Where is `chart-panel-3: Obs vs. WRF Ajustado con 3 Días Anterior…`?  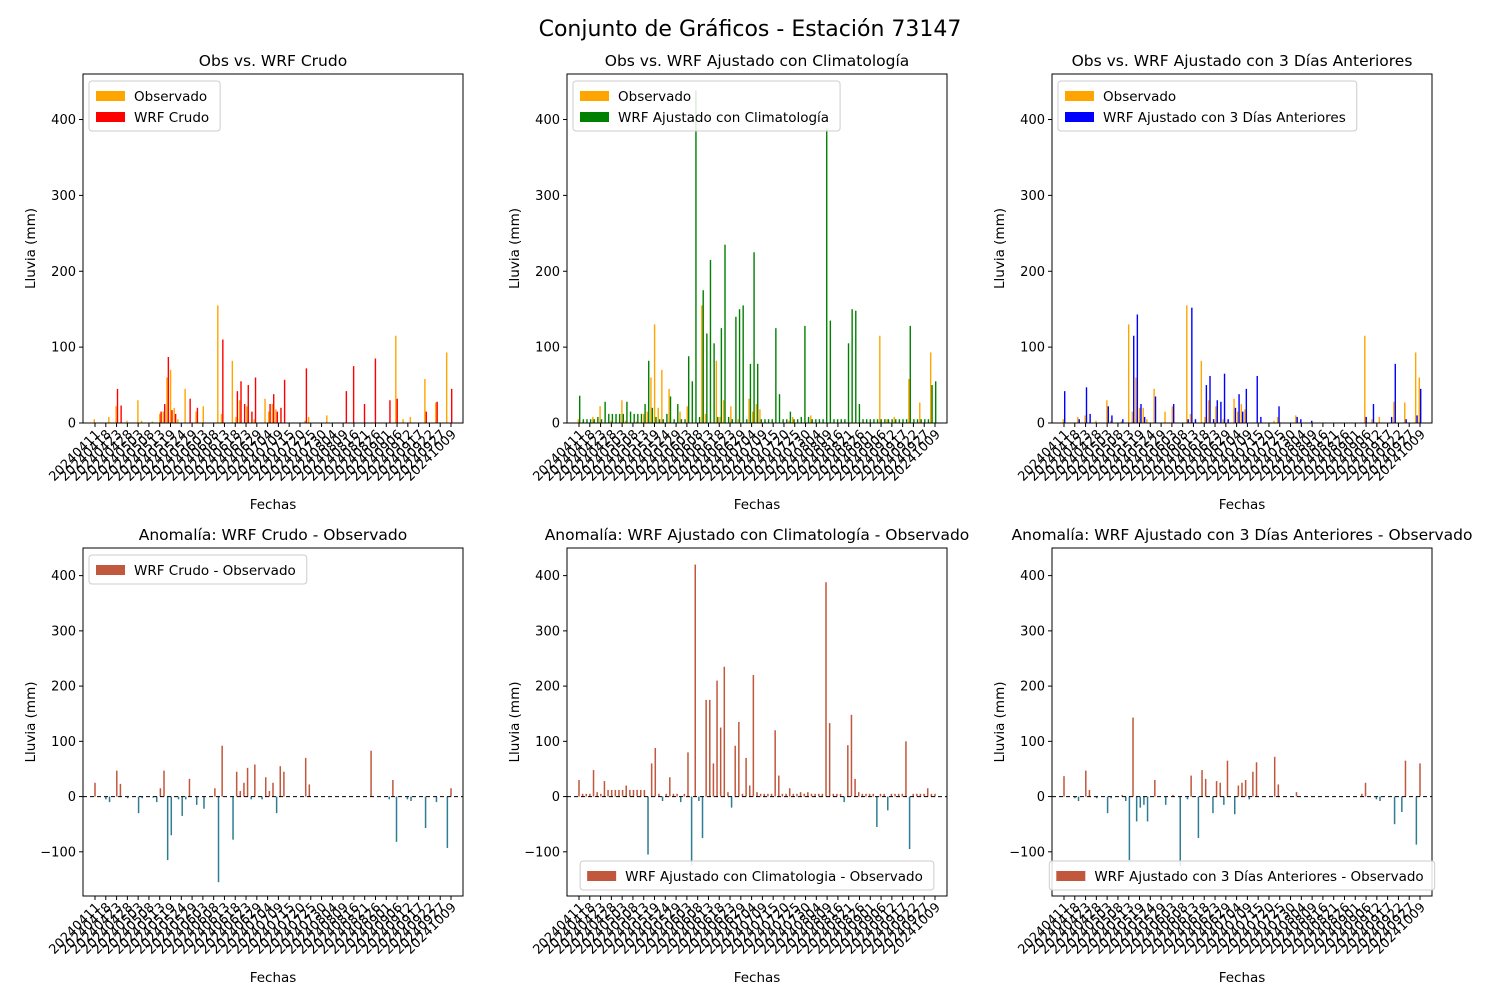
chart-panel-3: Obs vs. WRF Ajustado con 3 Días Anterior… is located at coordinates (1212, 282).